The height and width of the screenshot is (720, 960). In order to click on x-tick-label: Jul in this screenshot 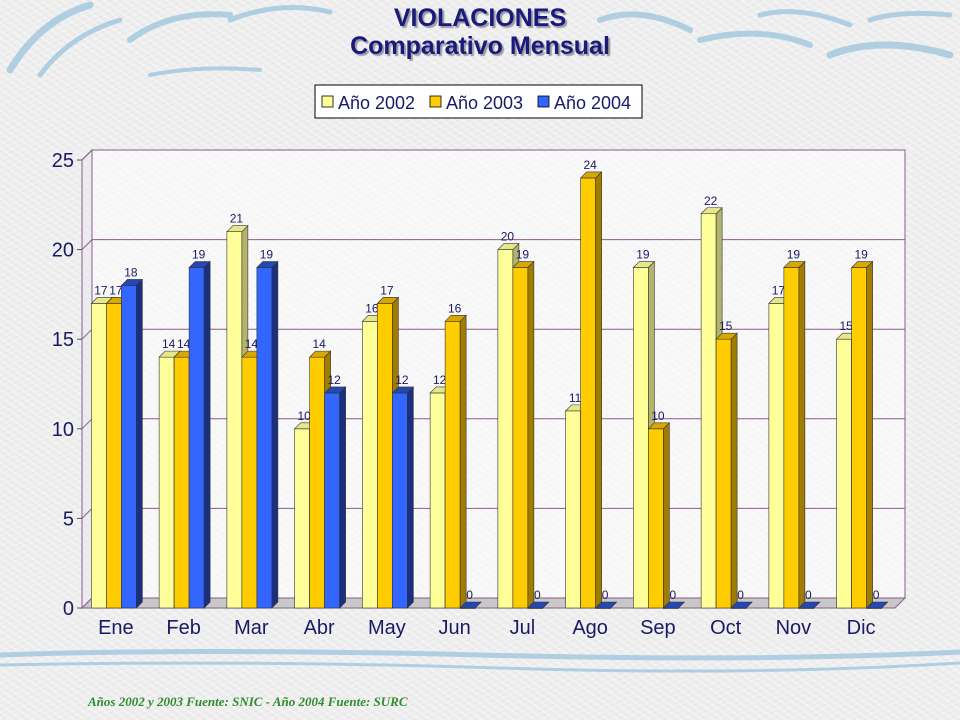, I will do `click(523, 628)`.